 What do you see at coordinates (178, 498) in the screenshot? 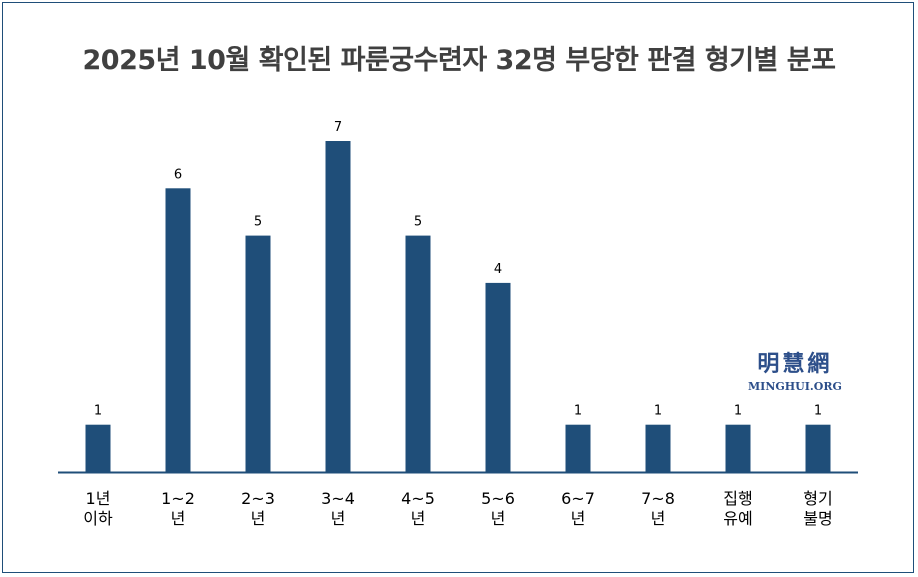
I see `category-label: 1~2` at bounding box center [178, 498].